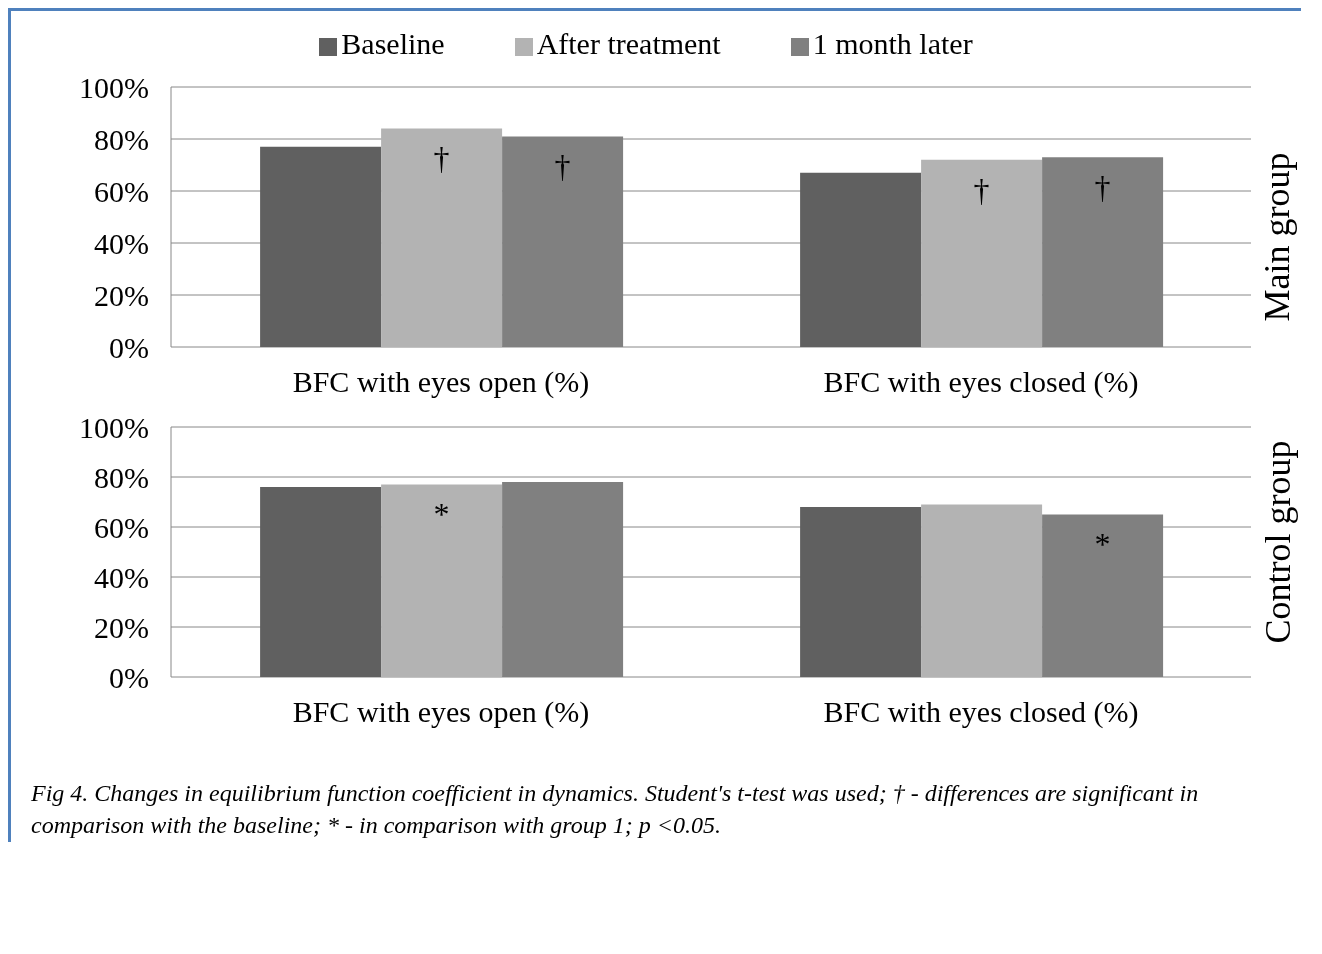  I want to click on y-axis-title: Main group, so click(1277, 237).